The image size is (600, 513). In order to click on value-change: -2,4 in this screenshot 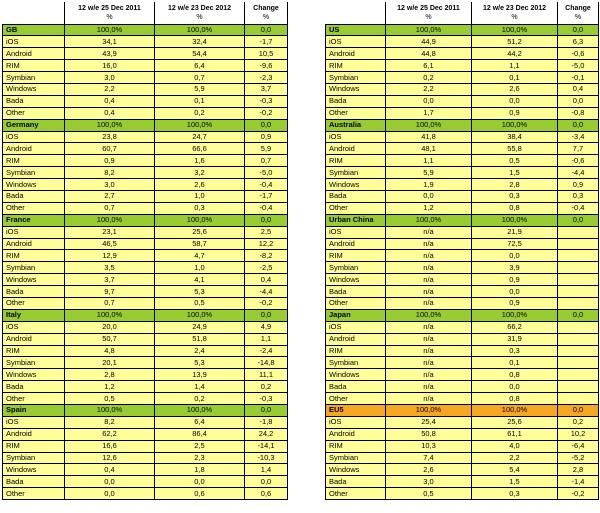, I will do `click(266, 351)`.